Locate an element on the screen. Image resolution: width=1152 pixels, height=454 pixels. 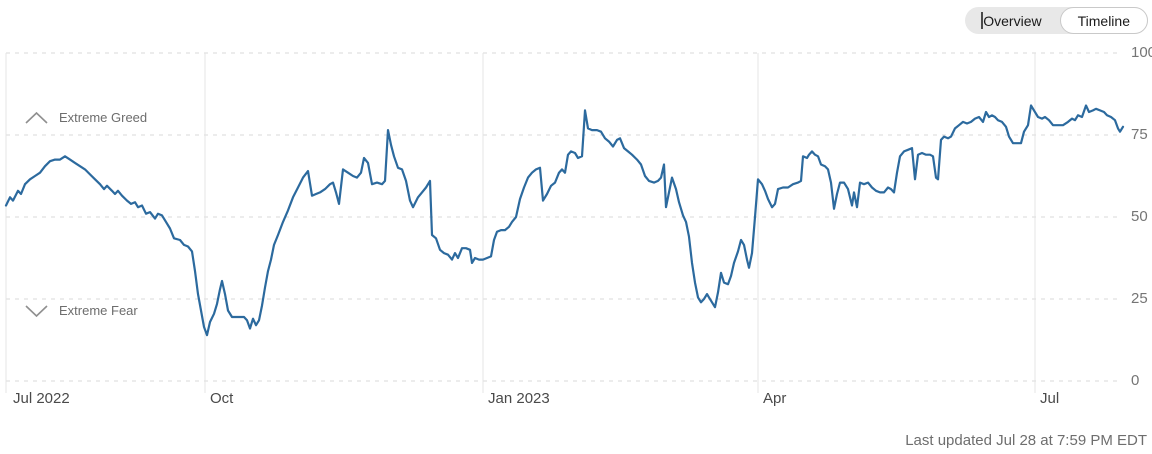
text-cursor is located at coordinates (982, 20).